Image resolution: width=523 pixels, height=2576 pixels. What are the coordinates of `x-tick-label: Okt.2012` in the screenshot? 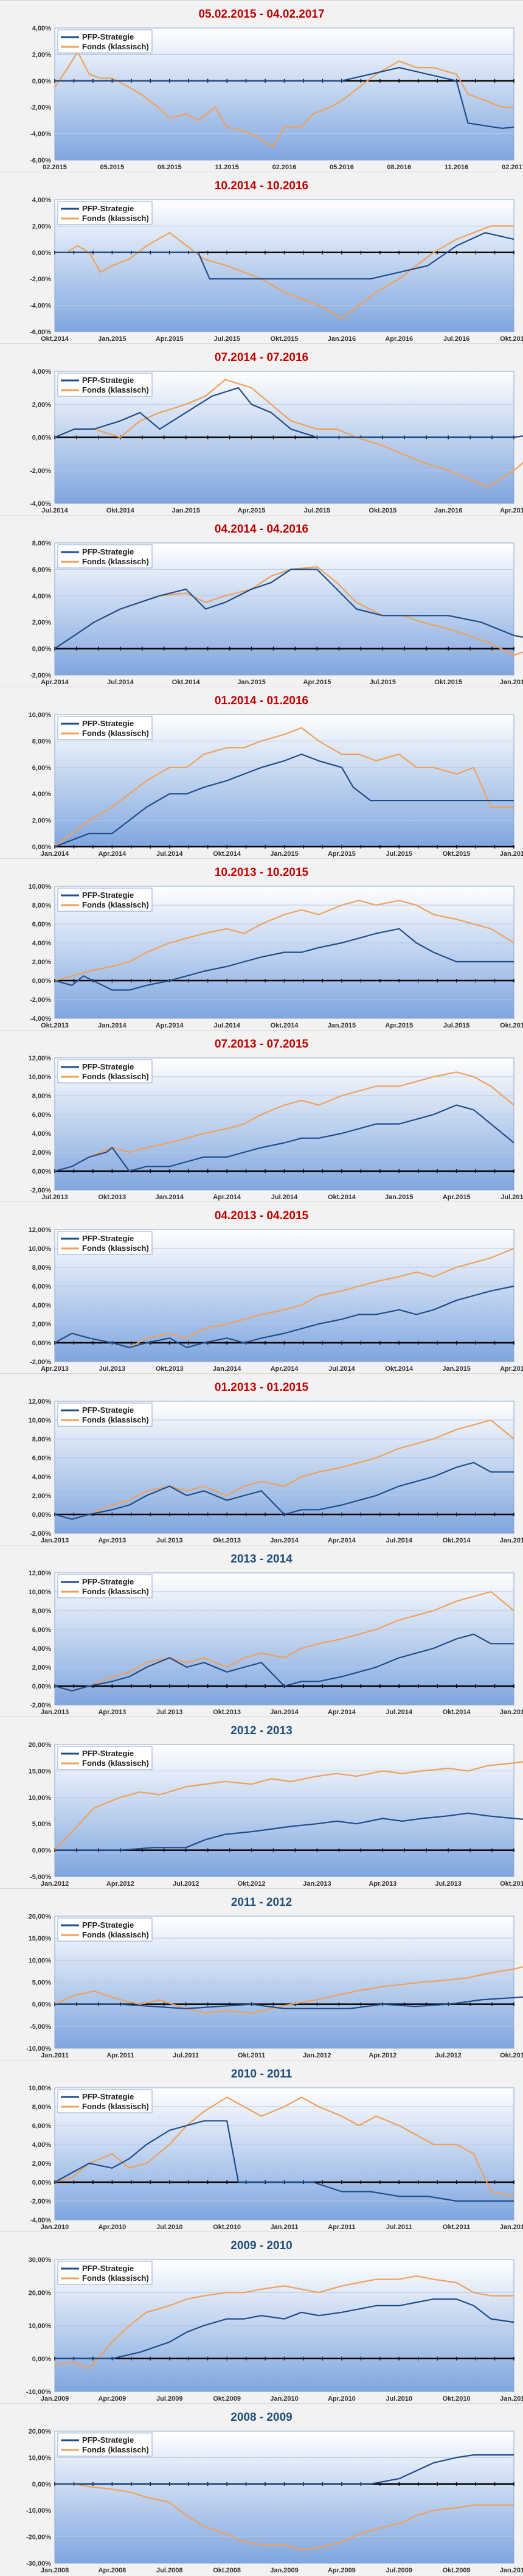 It's located at (512, 2055).